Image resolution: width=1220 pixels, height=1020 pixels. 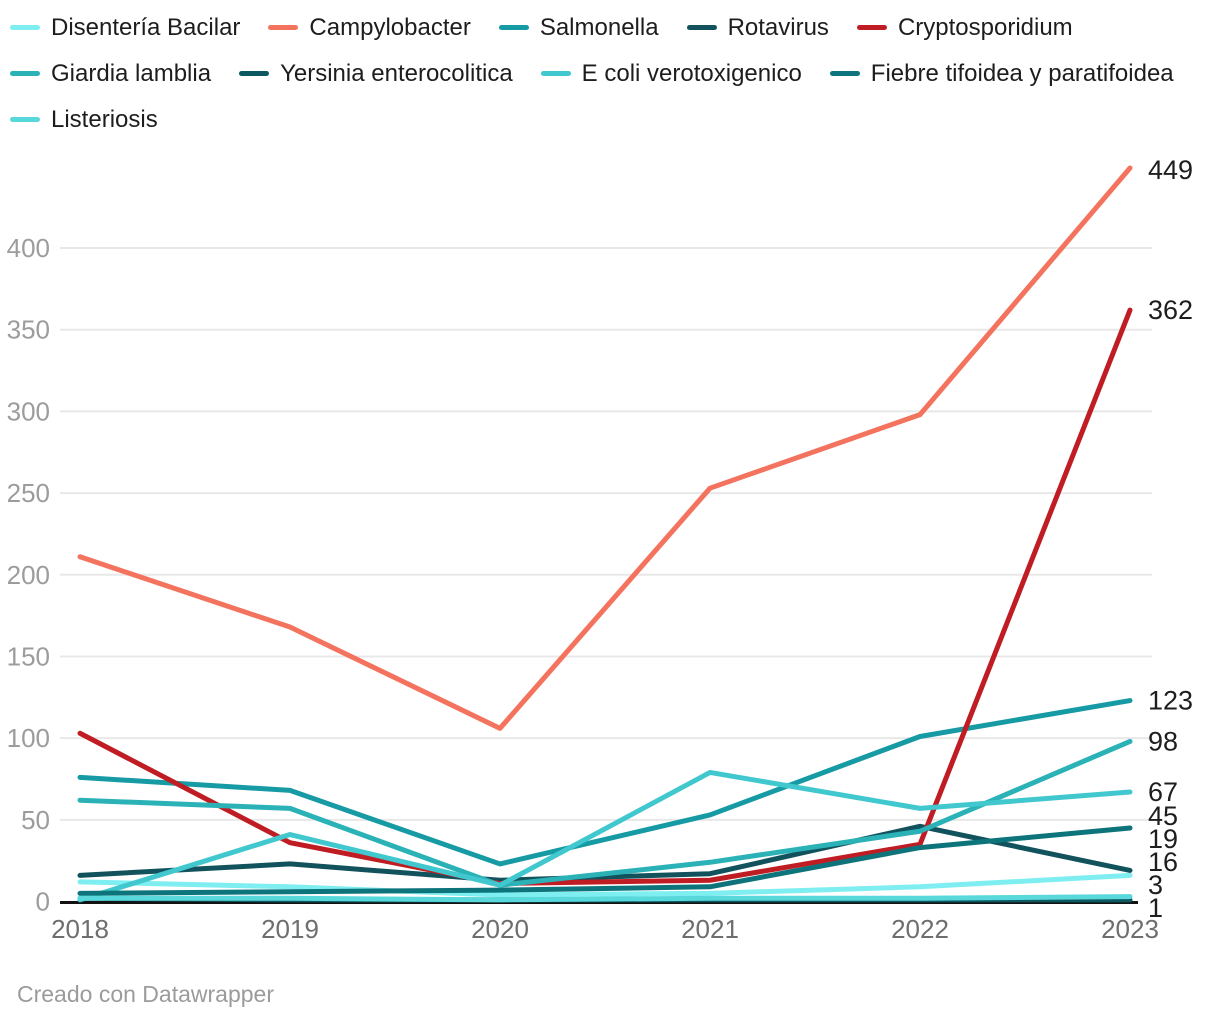 What do you see at coordinates (146, 27) in the screenshot?
I see `legend-label: Disentería Bacilar` at bounding box center [146, 27].